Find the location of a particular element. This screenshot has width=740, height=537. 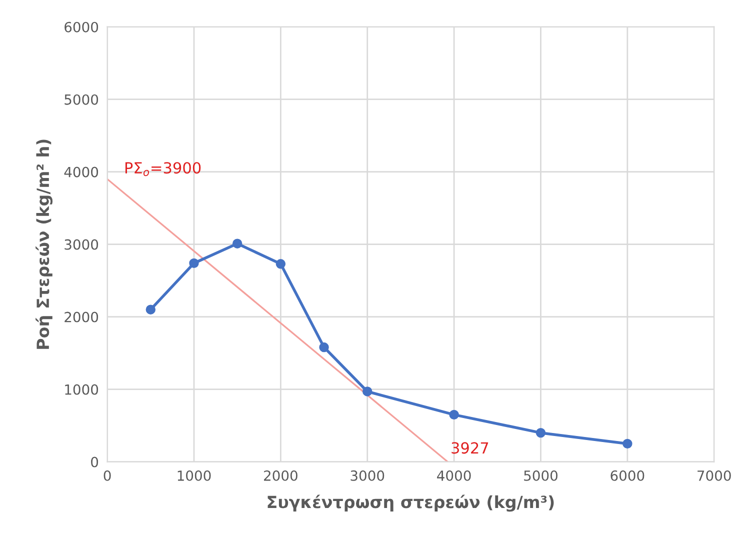

x-tick-label: 5000 is located at coordinates (541, 475).